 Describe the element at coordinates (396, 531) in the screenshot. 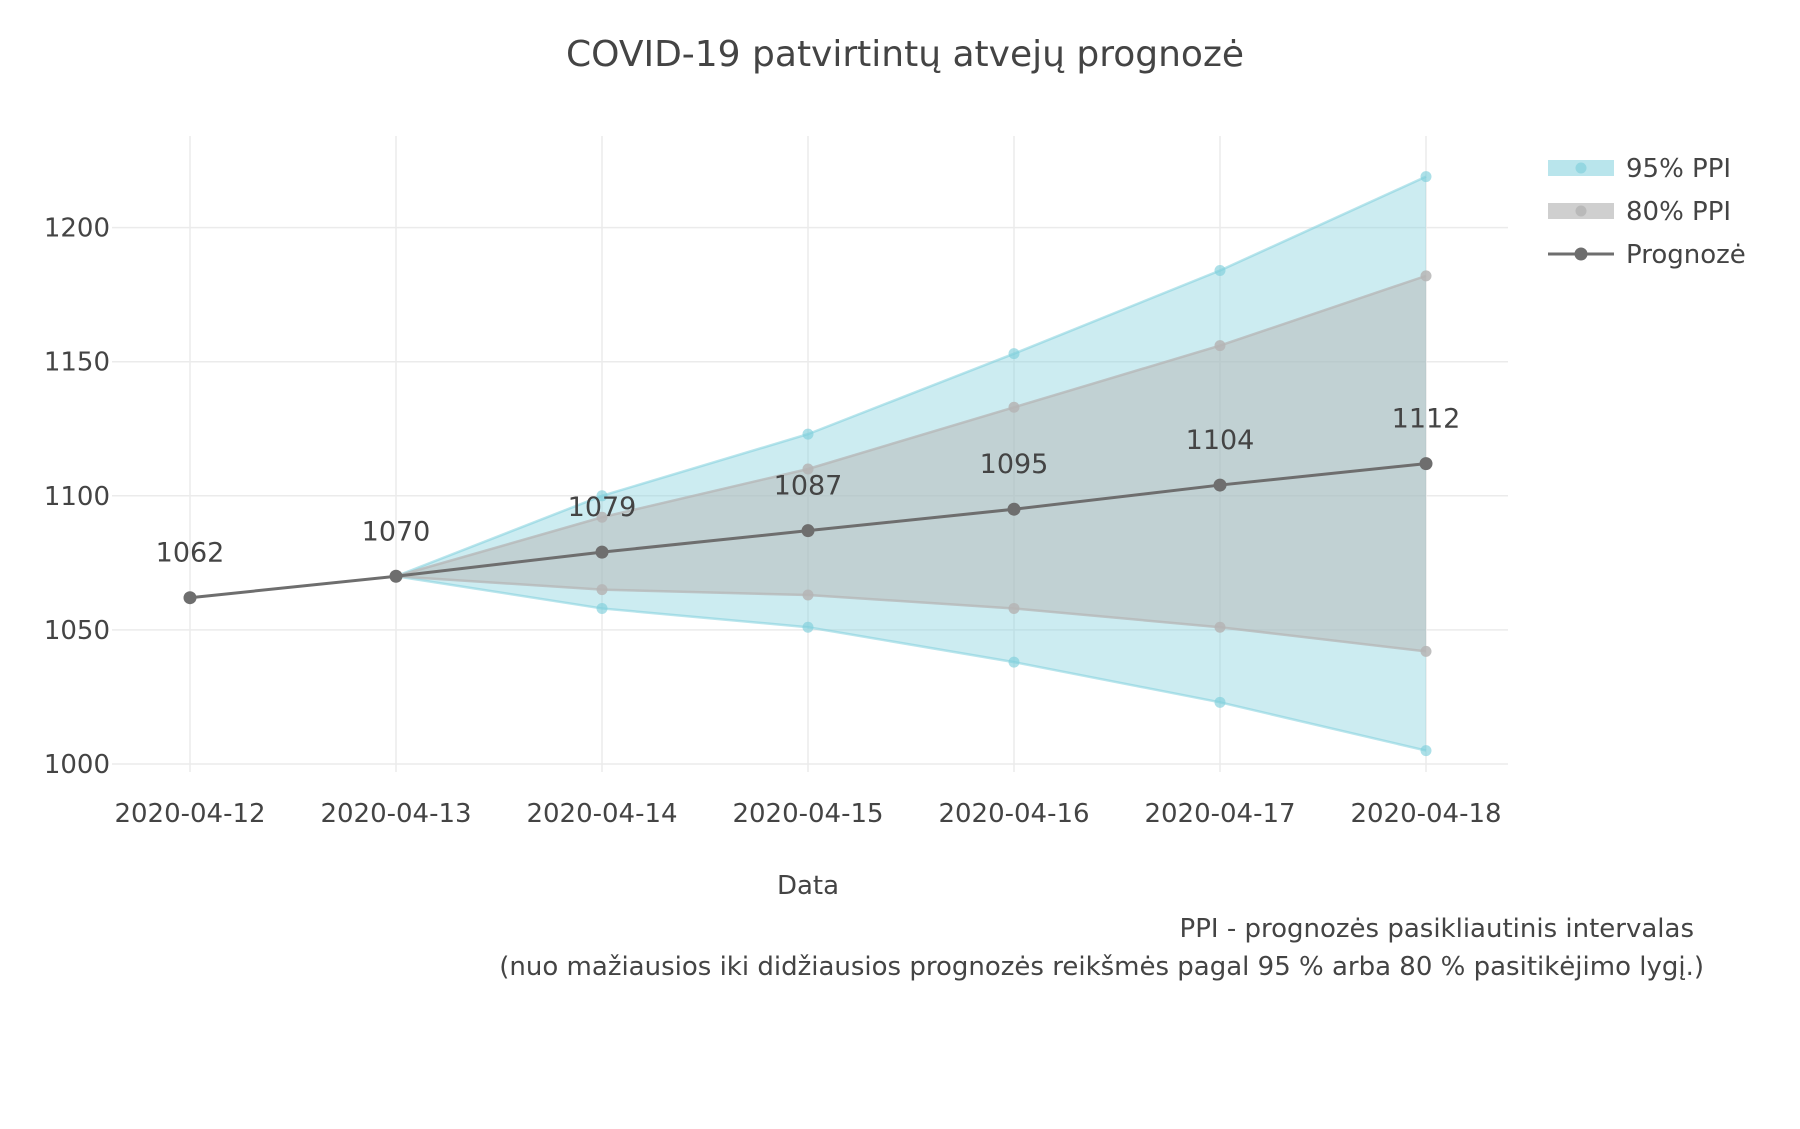

I see `forecast-value-label: 1070` at that location.